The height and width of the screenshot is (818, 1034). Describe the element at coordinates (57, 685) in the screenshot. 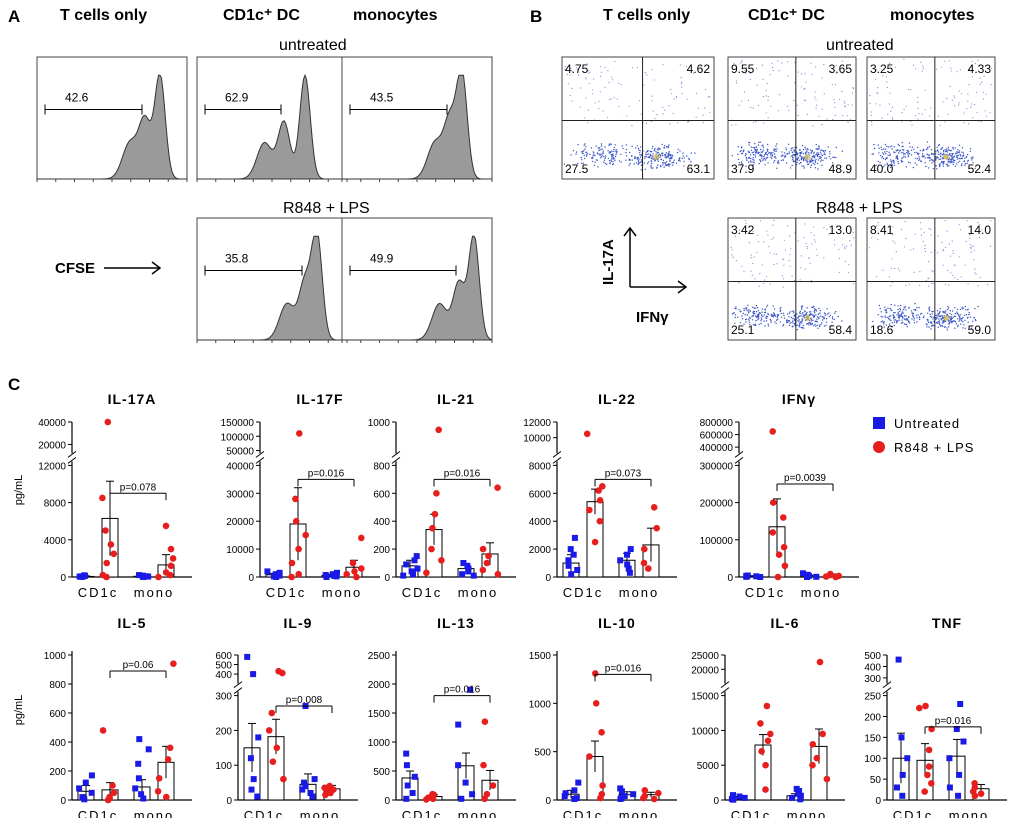

I see `y-tick-label: 800` at that location.